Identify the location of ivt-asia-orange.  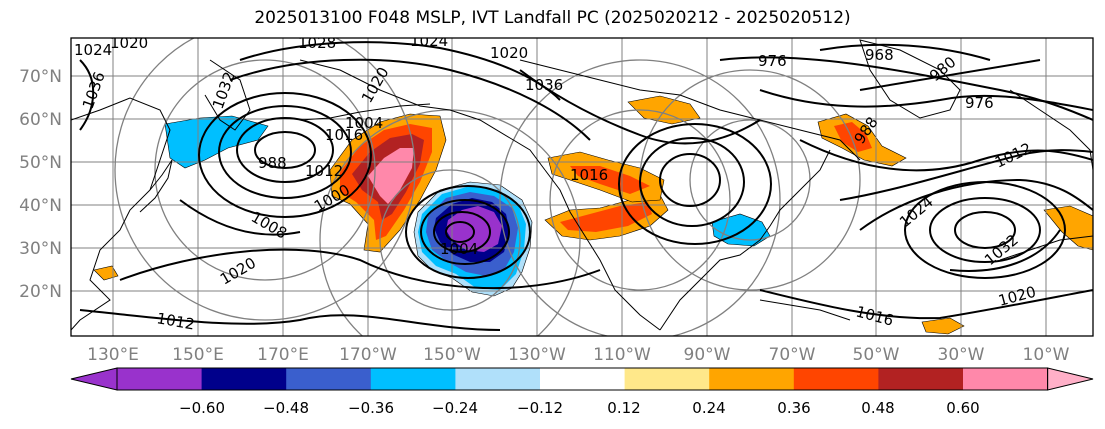
(106, 273).